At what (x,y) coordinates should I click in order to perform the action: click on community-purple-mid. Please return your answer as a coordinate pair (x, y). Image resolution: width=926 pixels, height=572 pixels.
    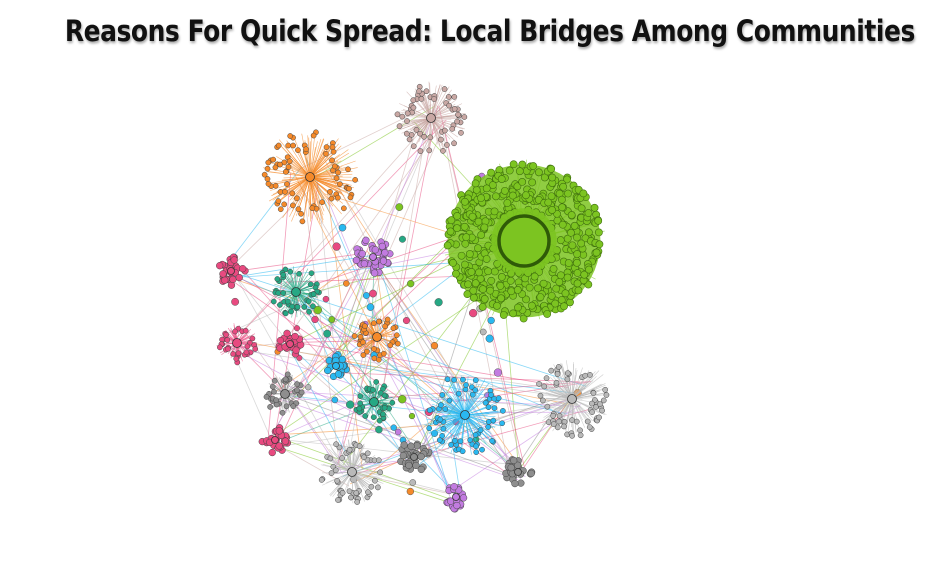
    Looking at the image, I should click on (373, 256).